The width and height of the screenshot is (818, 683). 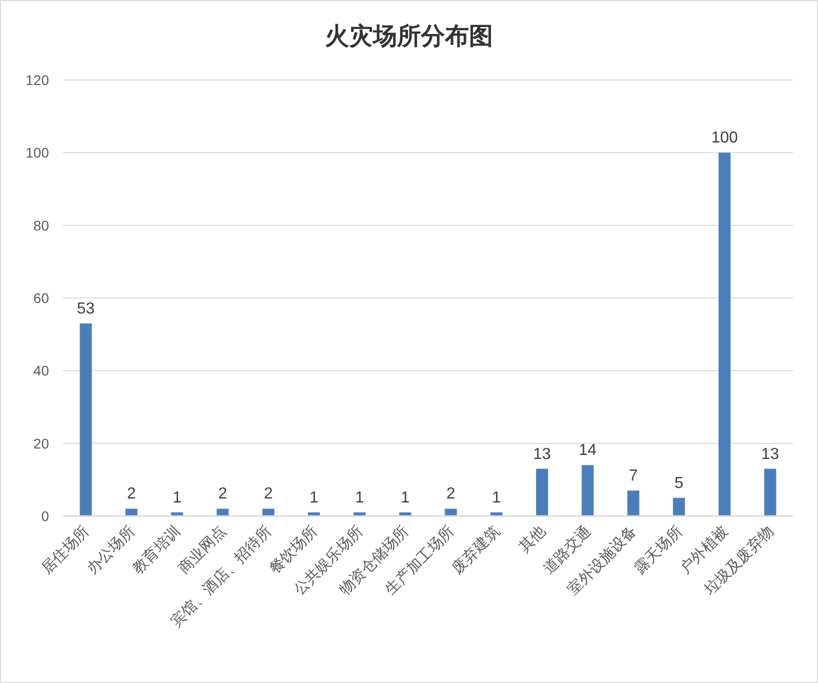 What do you see at coordinates (85, 309) in the screenshot?
I see `data-label: 53` at bounding box center [85, 309].